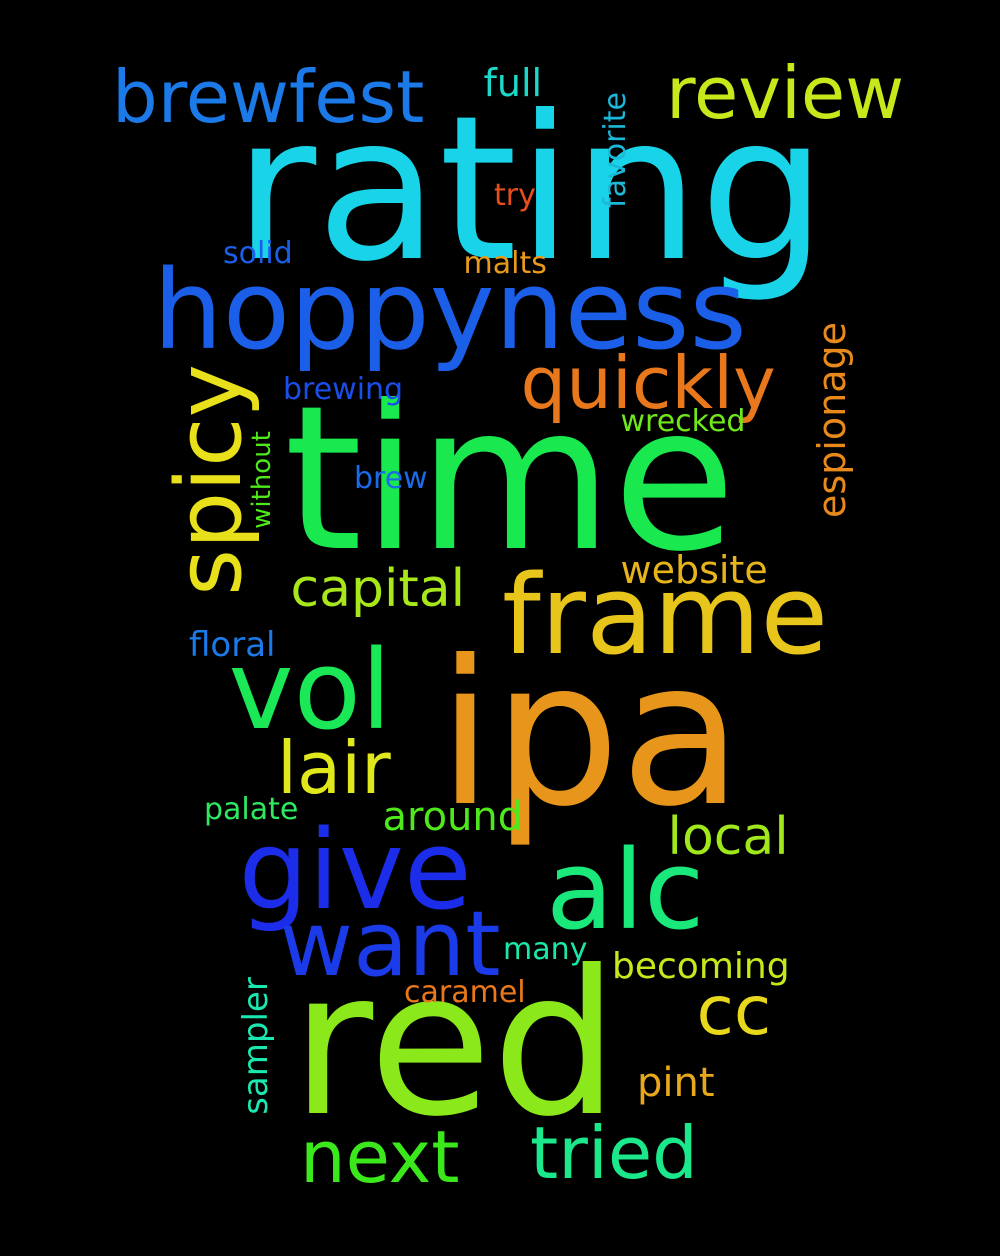 This screenshot has height=1256, width=1000. Describe the element at coordinates (590, 734) in the screenshot. I see `word-ipa: ipa` at that location.